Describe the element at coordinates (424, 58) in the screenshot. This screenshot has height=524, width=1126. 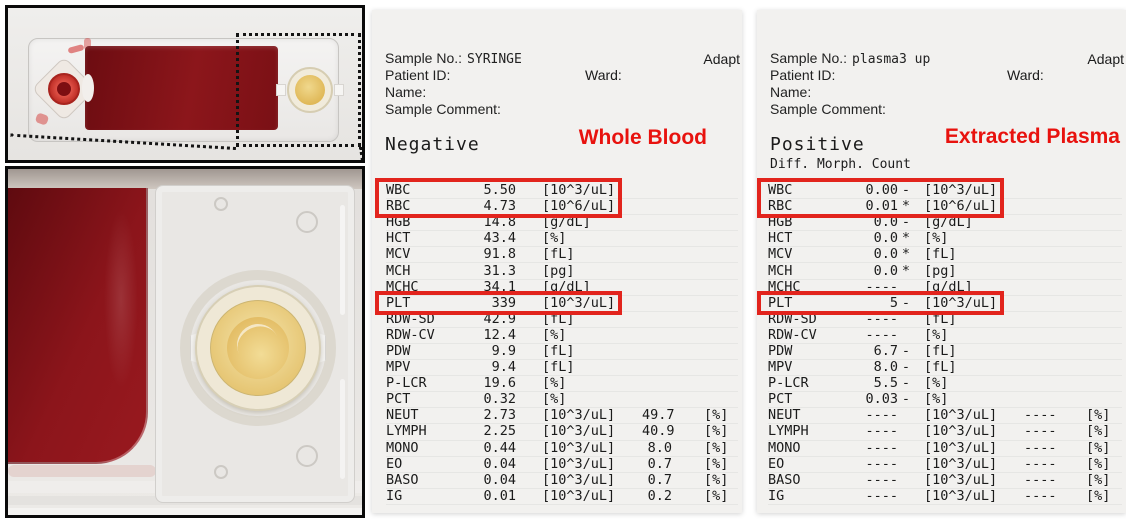
I see `sample-no-label: Sample No.:` at that location.